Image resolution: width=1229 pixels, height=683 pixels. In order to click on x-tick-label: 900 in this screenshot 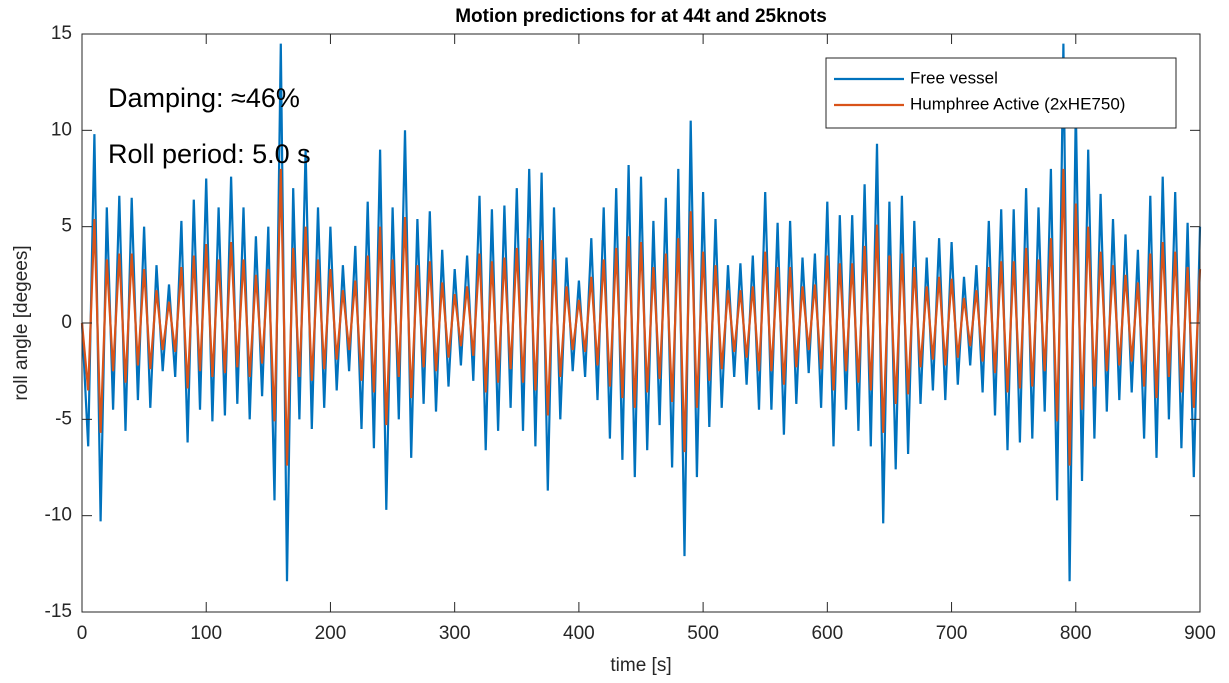, I will do `click(1200, 633)`.